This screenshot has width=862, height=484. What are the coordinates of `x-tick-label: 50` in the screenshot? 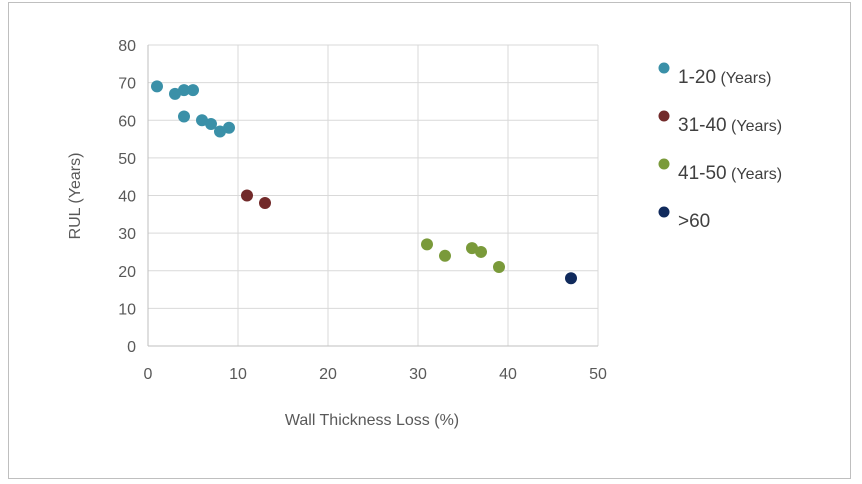 It's located at (598, 374).